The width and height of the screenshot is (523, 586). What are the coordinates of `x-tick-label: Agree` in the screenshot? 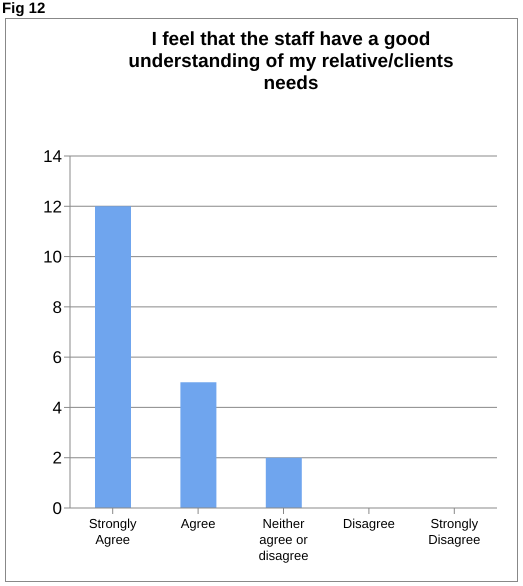 It's located at (198, 523).